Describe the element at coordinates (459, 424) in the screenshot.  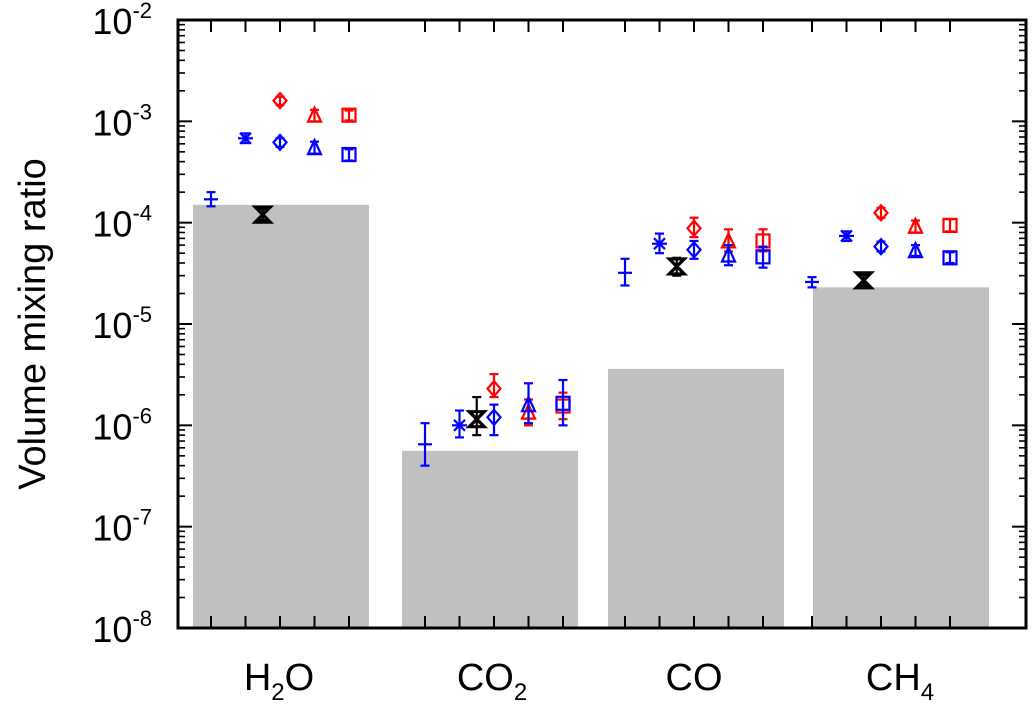
I see `marker-co2-asterisk` at that location.